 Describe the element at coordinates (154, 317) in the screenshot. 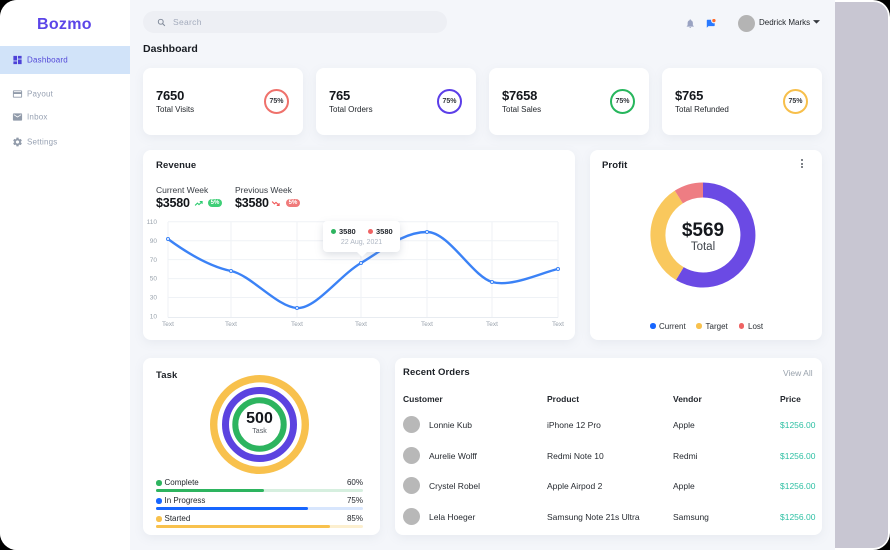

I see `svg-text: 10` at that location.